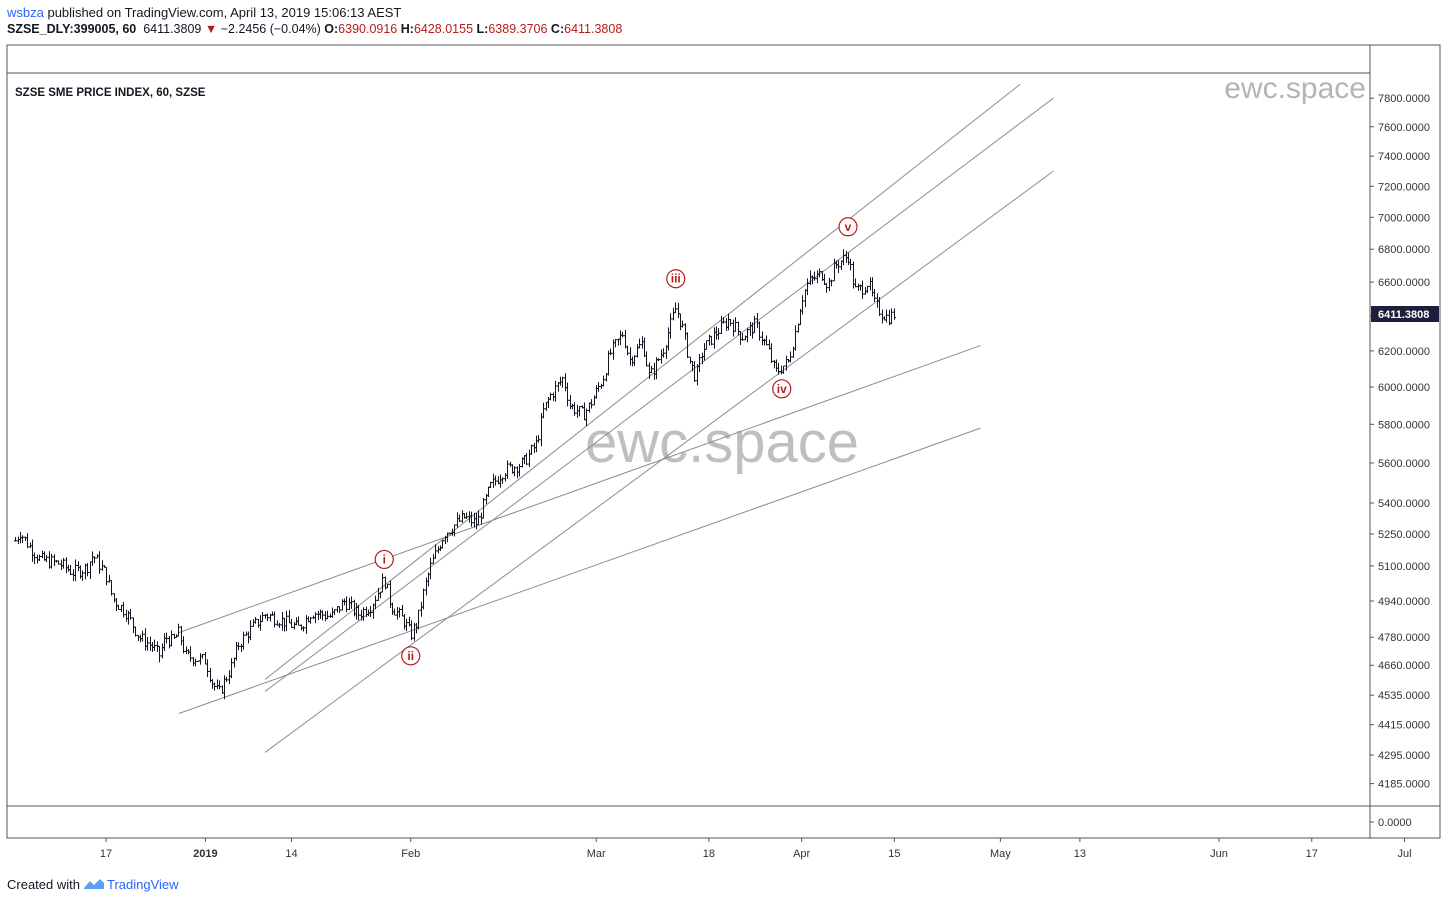 This screenshot has width=1446, height=902. What do you see at coordinates (1404, 638) in the screenshot?
I see `y-tick-label: 4780.0000` at bounding box center [1404, 638].